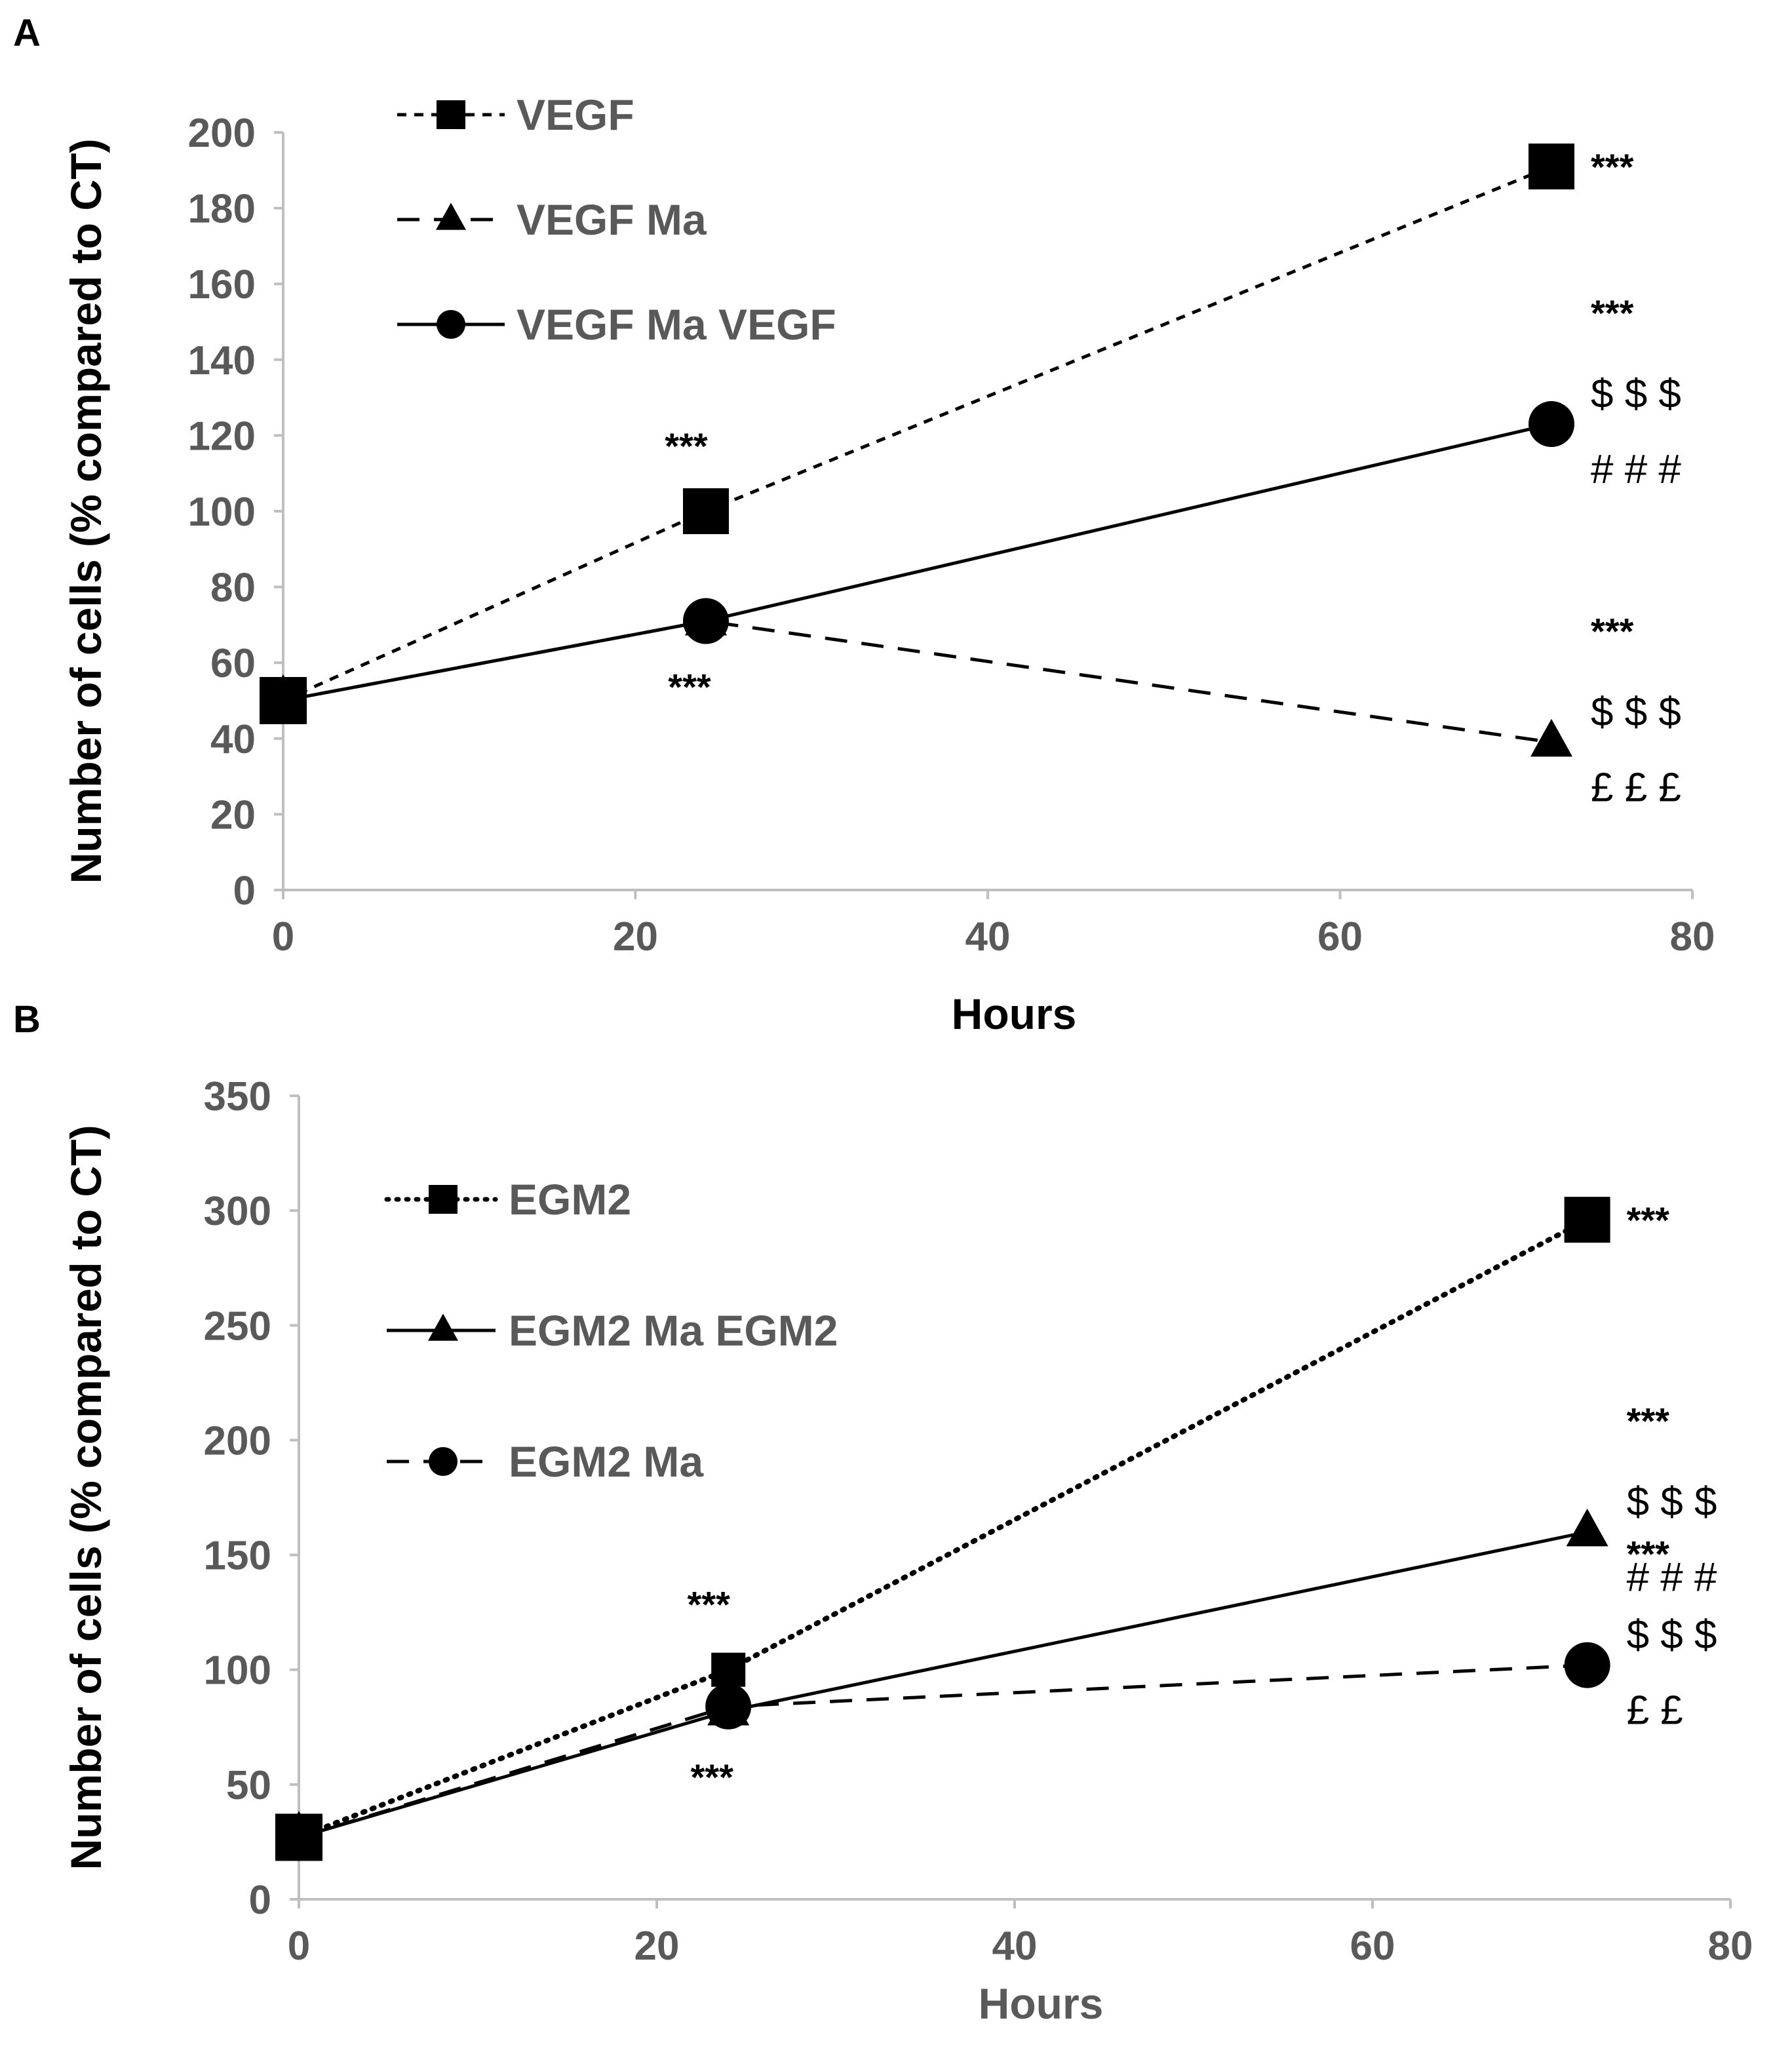 Image resolution: width=1792 pixels, height=2052 pixels. Describe the element at coordinates (248, 1785) in the screenshot. I see `y-tick-label: 50` at that location.